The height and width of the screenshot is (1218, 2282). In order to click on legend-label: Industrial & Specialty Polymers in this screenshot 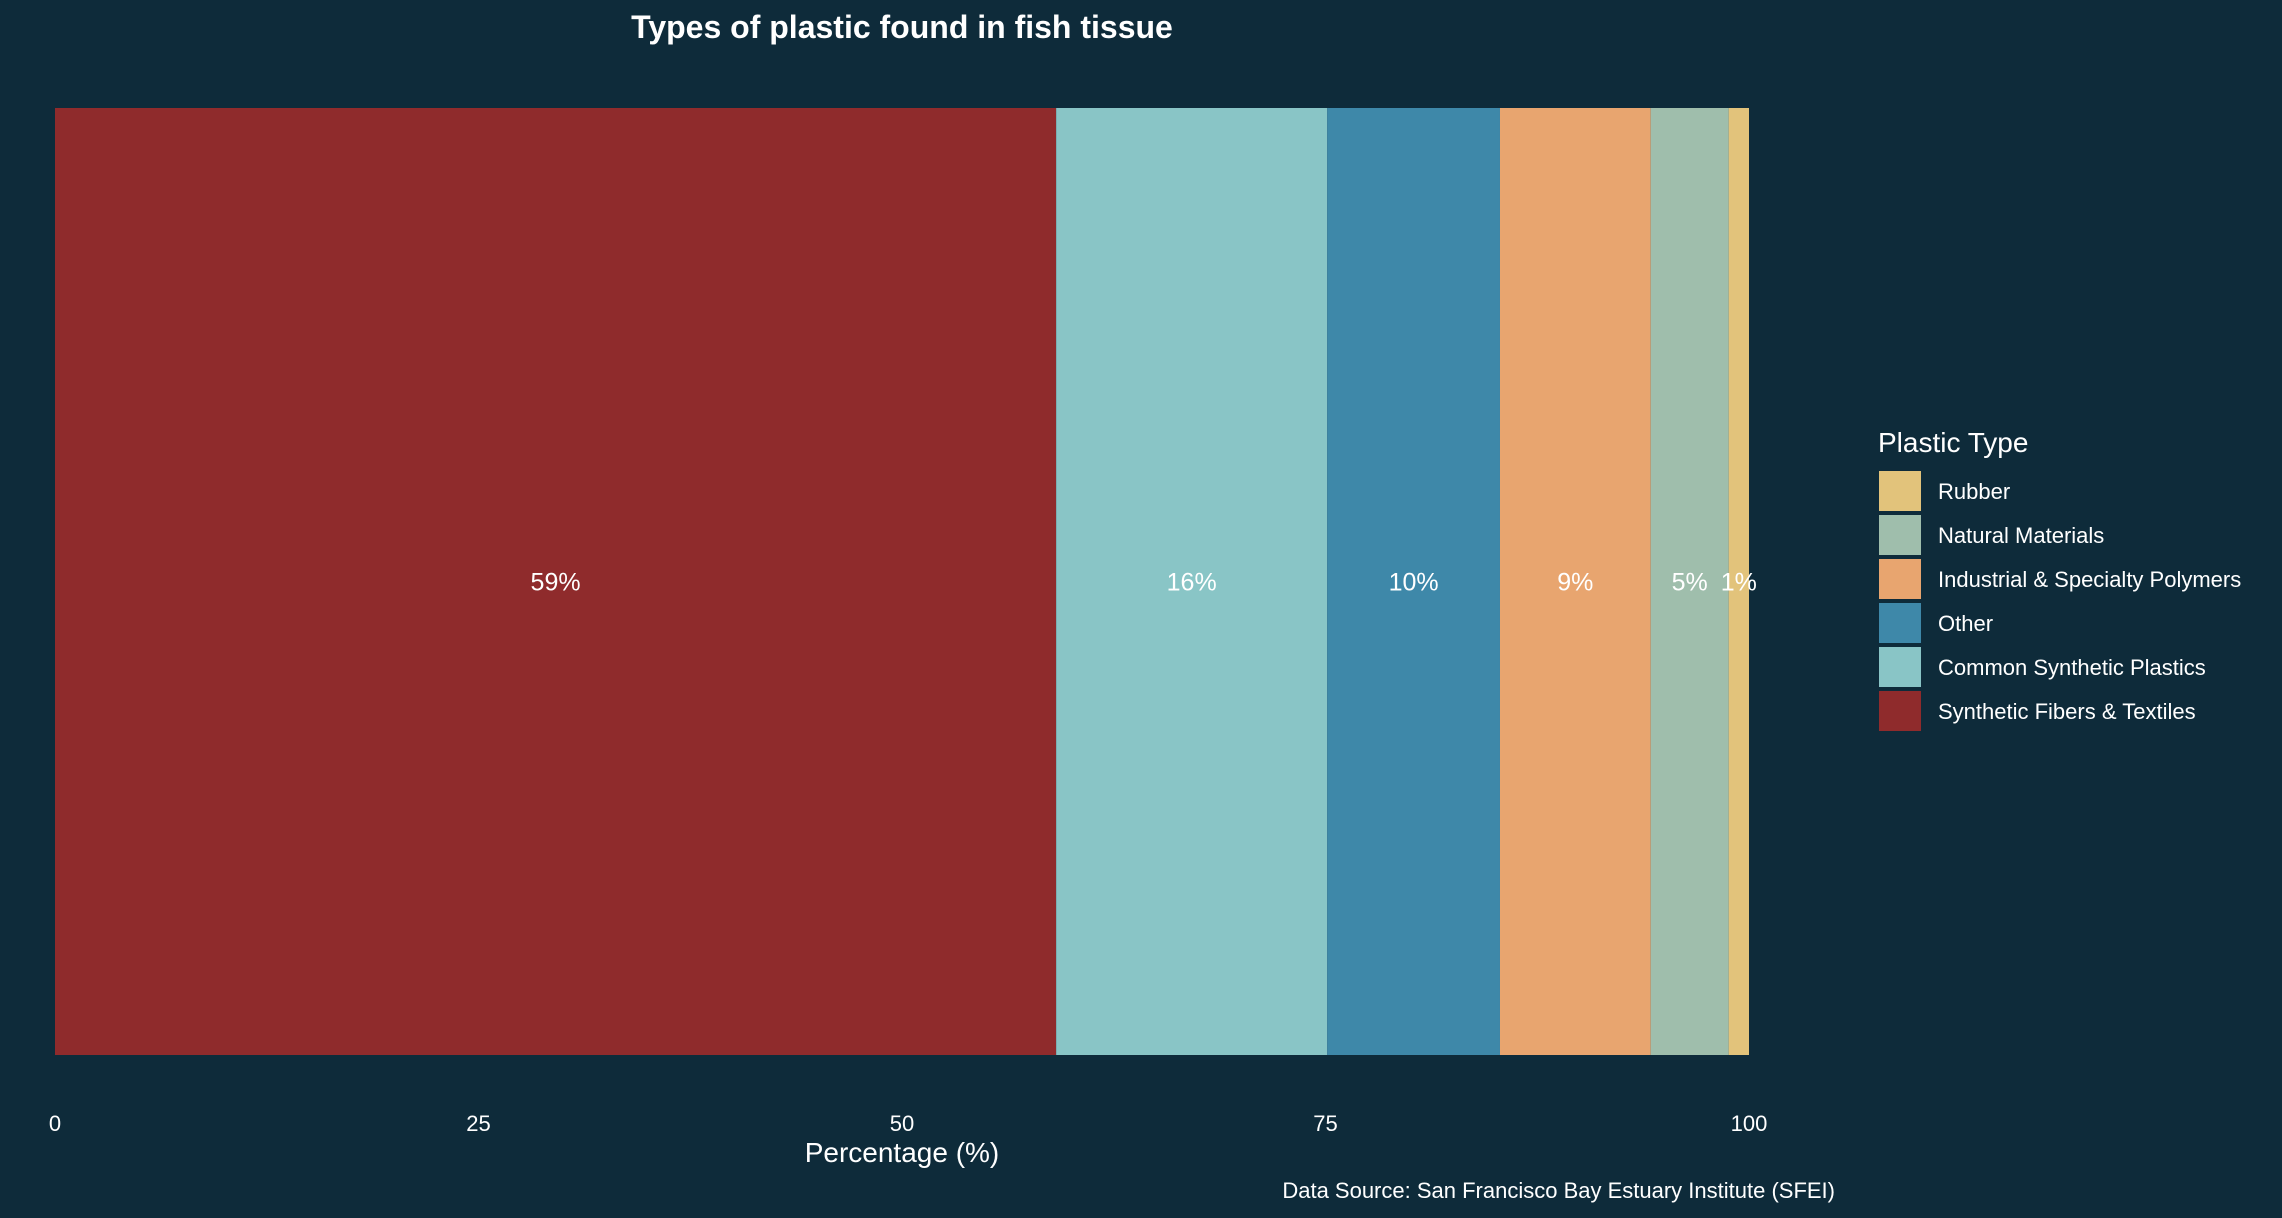, I will do `click(2089, 579)`.